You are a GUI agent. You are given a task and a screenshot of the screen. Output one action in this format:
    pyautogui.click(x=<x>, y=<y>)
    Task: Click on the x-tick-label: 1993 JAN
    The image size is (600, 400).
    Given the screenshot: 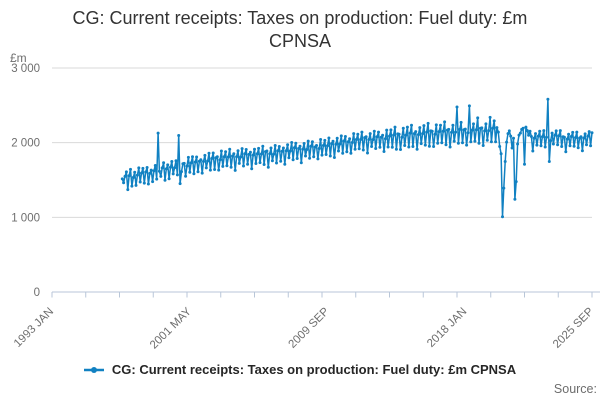 What is the action you would take?
    pyautogui.click(x=34, y=328)
    